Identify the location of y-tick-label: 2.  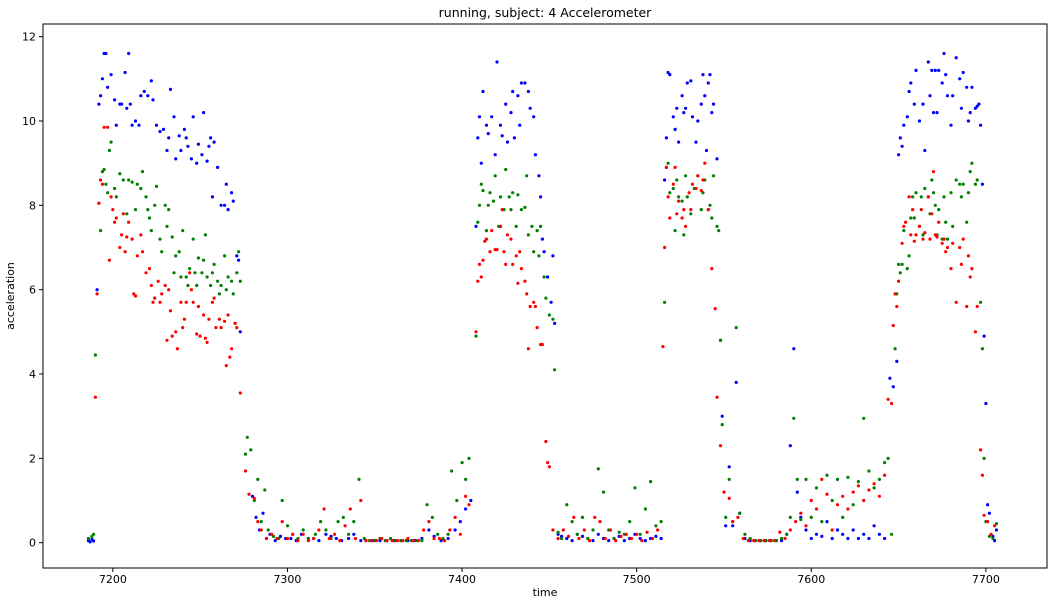
(32, 458).